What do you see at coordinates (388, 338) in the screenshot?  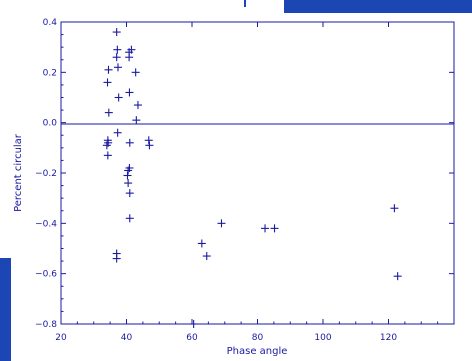 I see `x-tick-label: 120` at bounding box center [388, 338].